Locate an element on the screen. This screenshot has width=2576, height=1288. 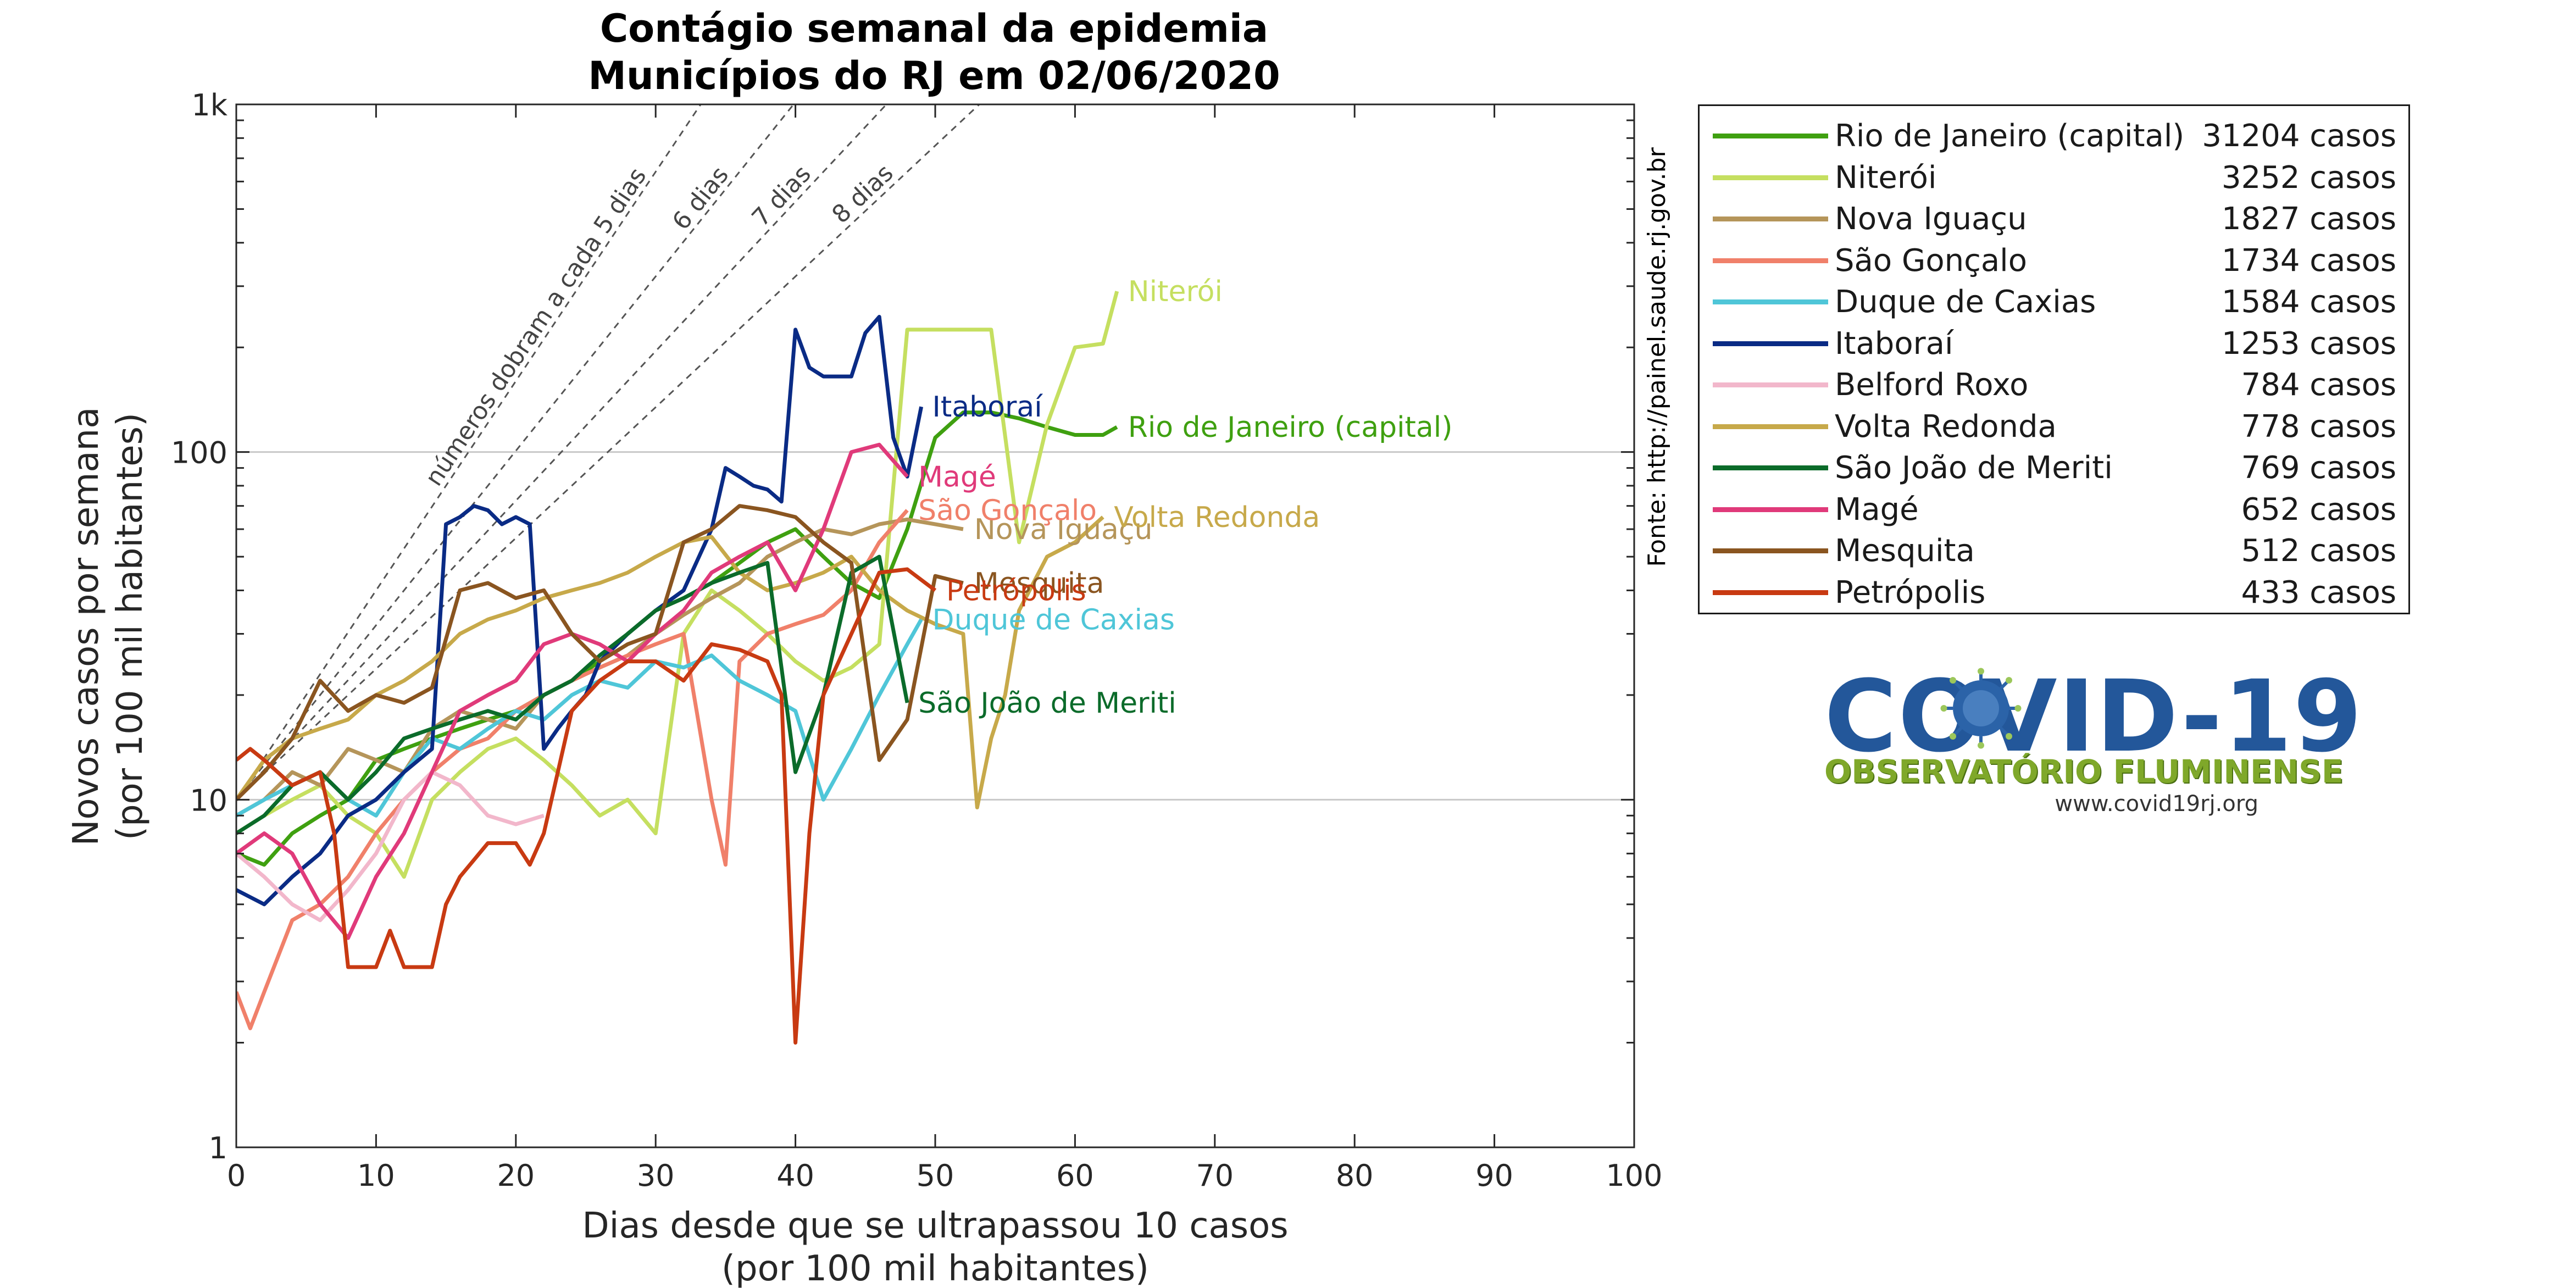
legend-item: Mesquita 512 casos is located at coordinates (2054, 549).